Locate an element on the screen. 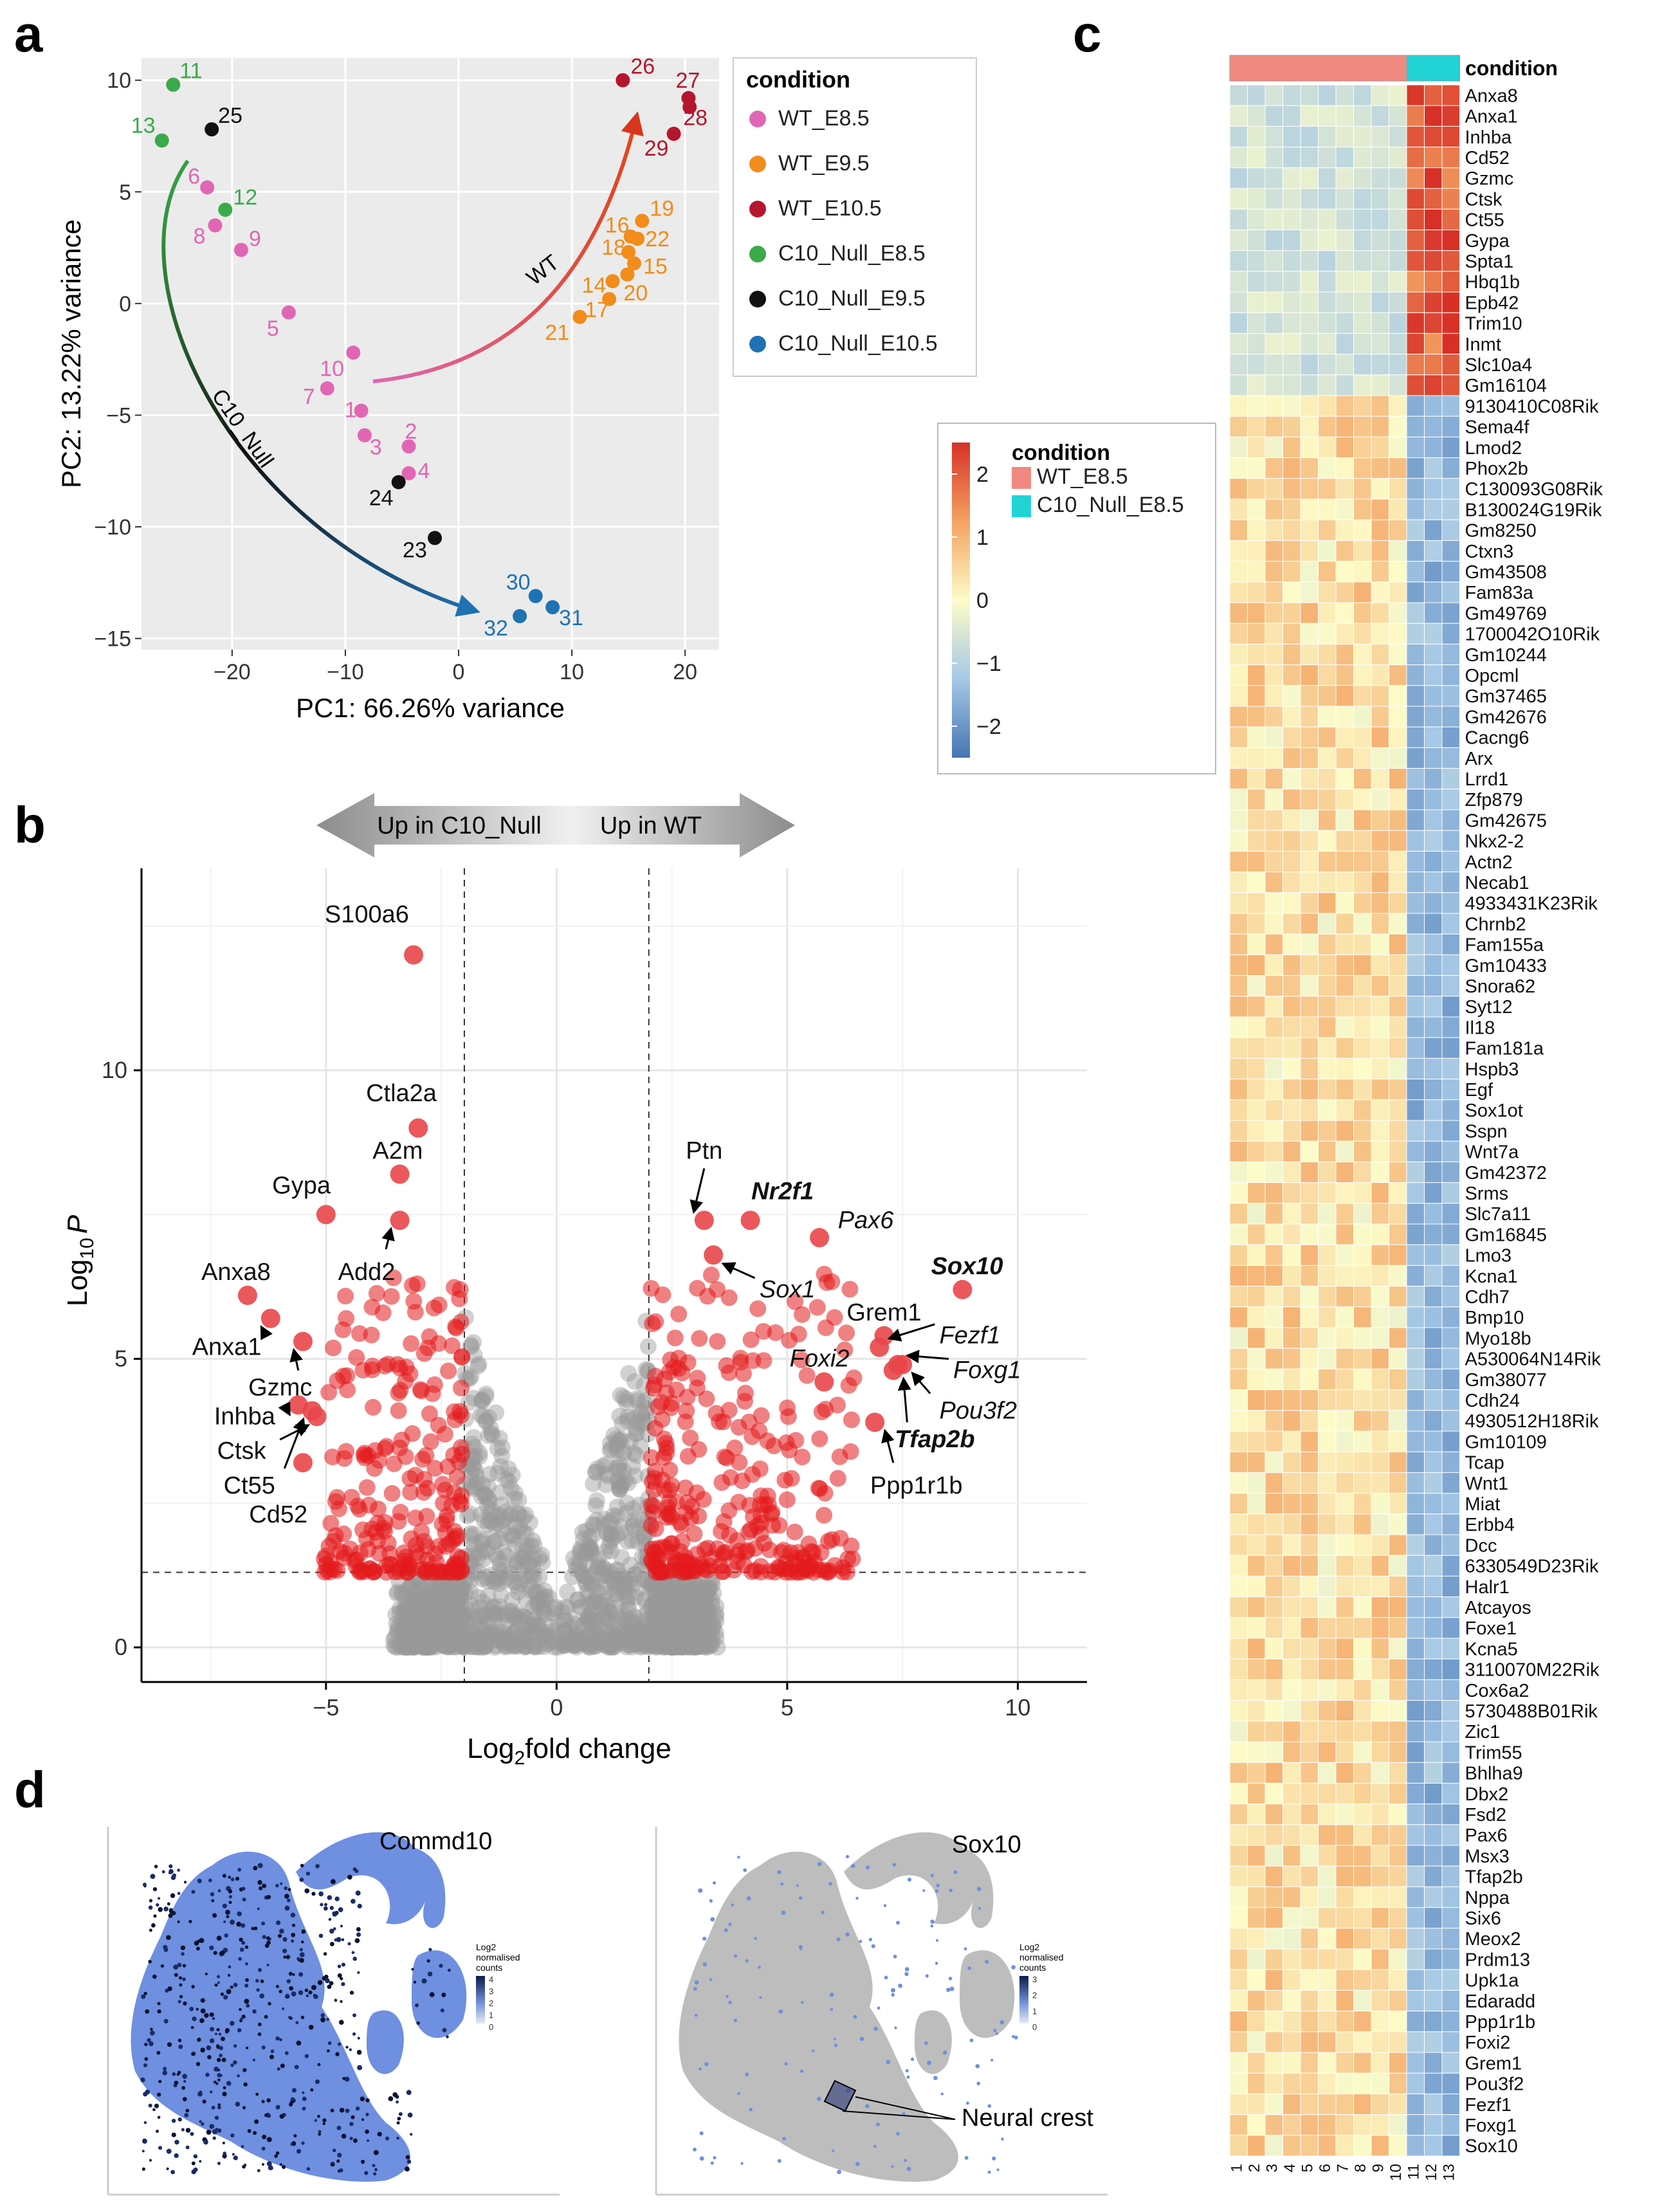 Image resolution: width=1662 pixels, height=2212 pixels. heatmap-row-label: Gzmc is located at coordinates (1489, 179).